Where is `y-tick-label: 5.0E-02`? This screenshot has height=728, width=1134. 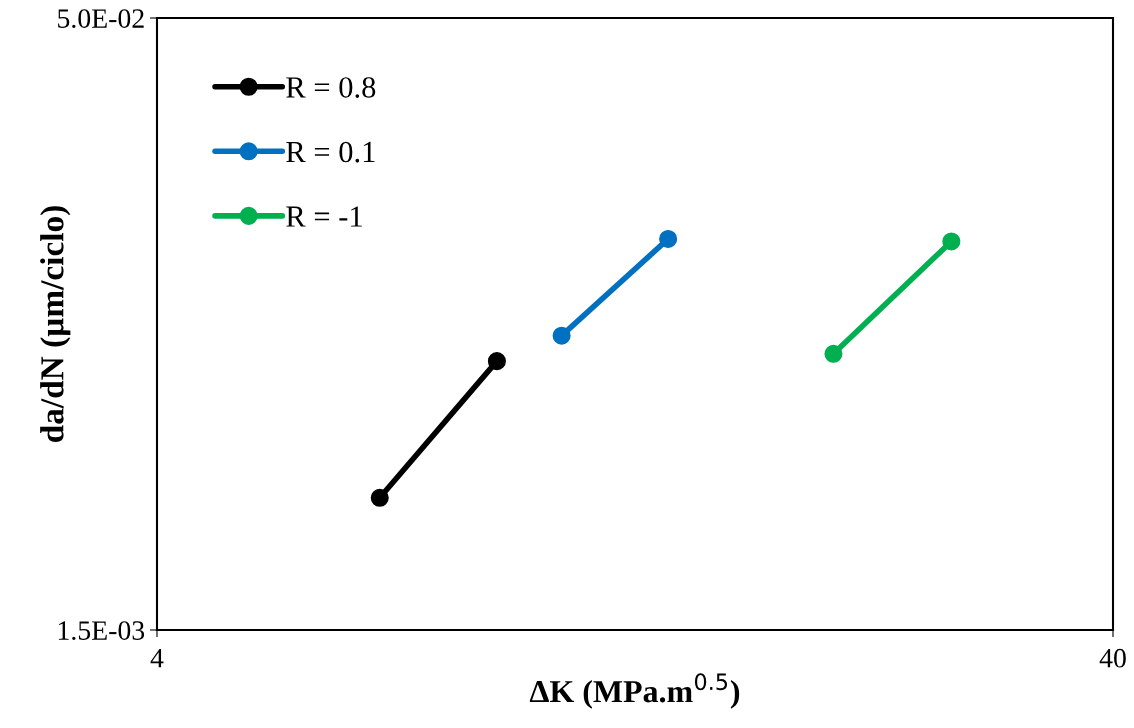
y-tick-label: 5.0E-02 is located at coordinates (101, 19).